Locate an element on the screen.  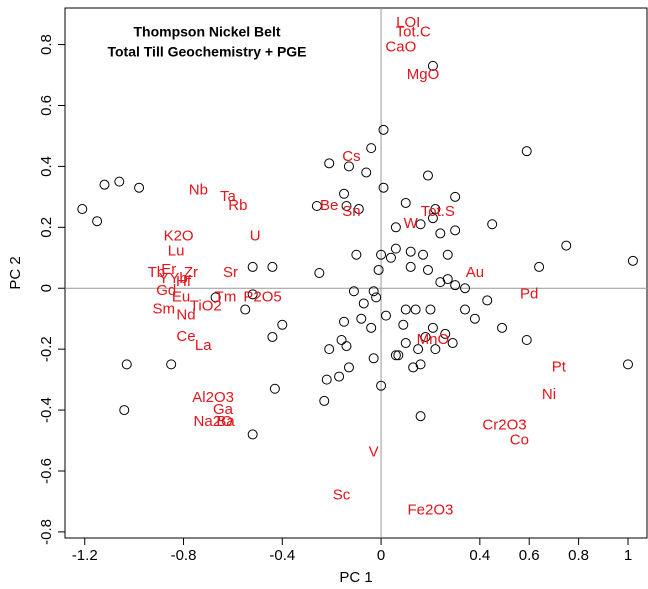
loading-label: Zr is located at coordinates (191, 272).